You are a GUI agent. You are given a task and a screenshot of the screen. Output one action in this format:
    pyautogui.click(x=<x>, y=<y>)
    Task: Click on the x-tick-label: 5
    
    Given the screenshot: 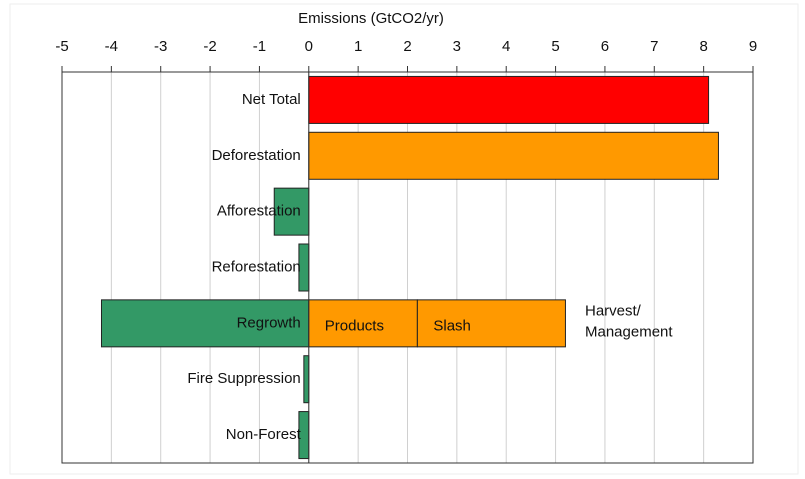 What is the action you would take?
    pyautogui.click(x=555, y=46)
    